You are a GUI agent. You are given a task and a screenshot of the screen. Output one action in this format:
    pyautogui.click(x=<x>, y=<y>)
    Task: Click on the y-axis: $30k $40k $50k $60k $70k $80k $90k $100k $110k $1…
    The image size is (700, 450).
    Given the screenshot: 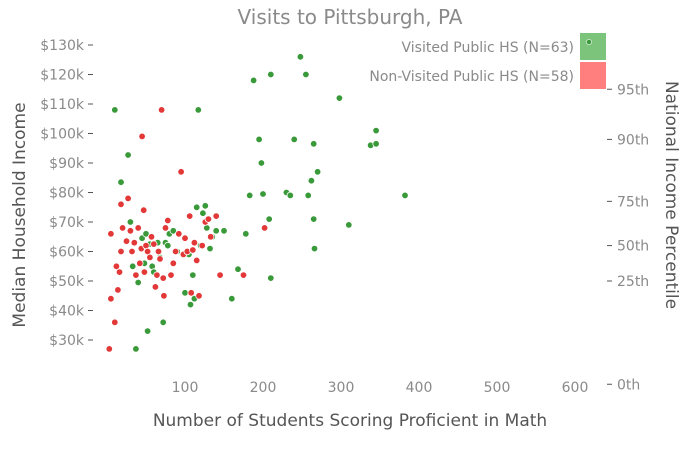 What is the action you would take?
    pyautogui.click(x=66, y=193)
    